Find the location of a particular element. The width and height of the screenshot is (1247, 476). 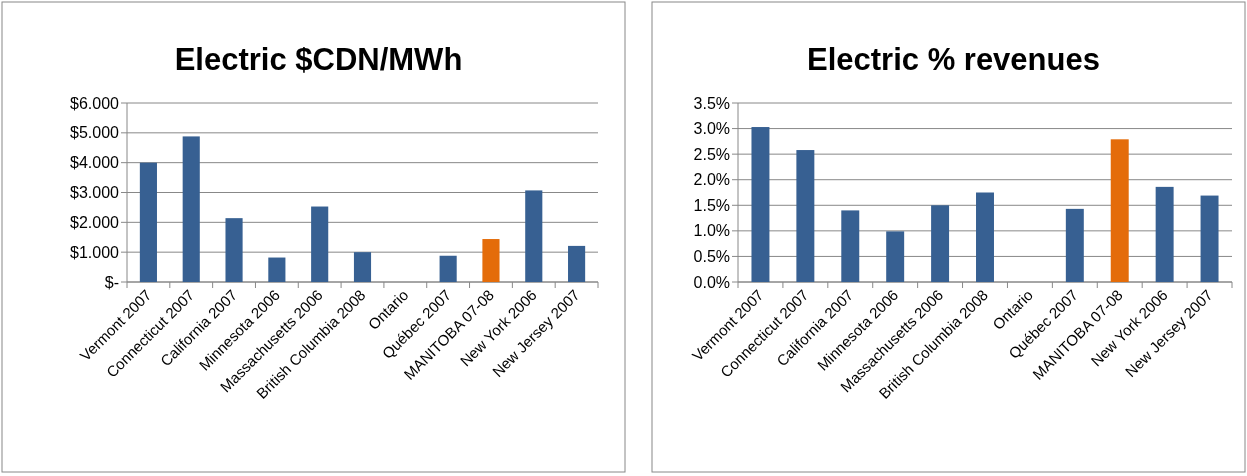

y-tick-label: 3.5% is located at coordinates (711, 103).